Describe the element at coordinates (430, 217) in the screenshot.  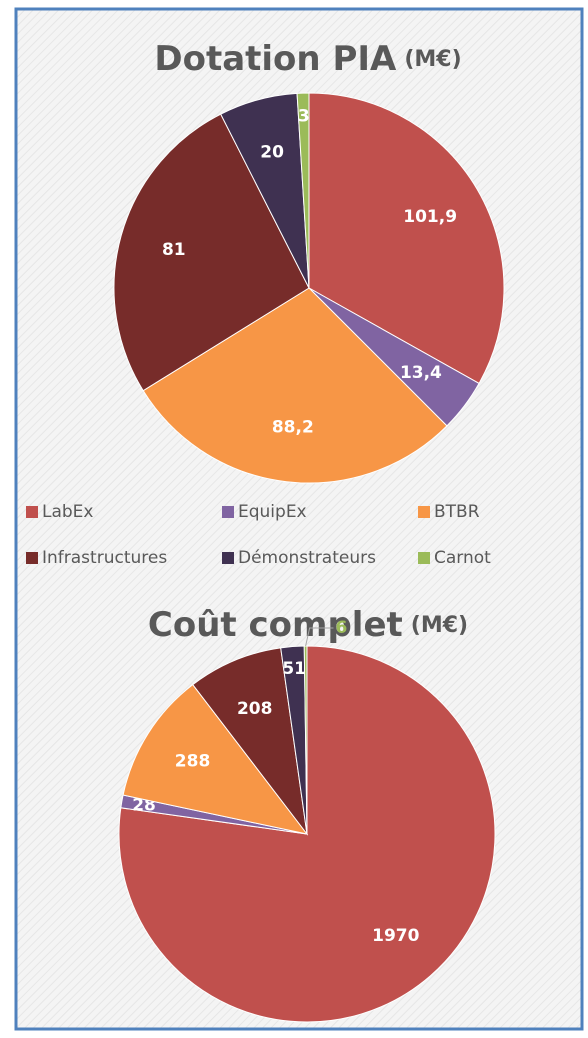
I see `data-label: 101,9` at that location.